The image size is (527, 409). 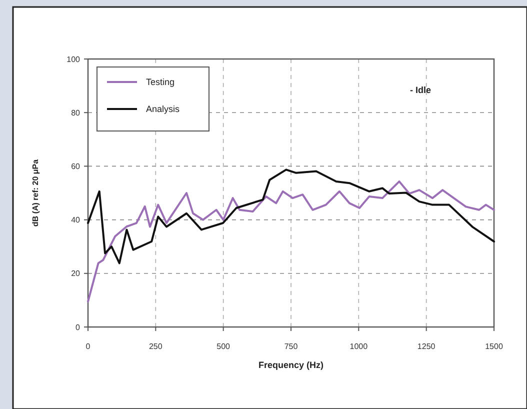 What do you see at coordinates (291, 365) in the screenshot?
I see `x-axis-title: Frequency (Hz)` at bounding box center [291, 365].